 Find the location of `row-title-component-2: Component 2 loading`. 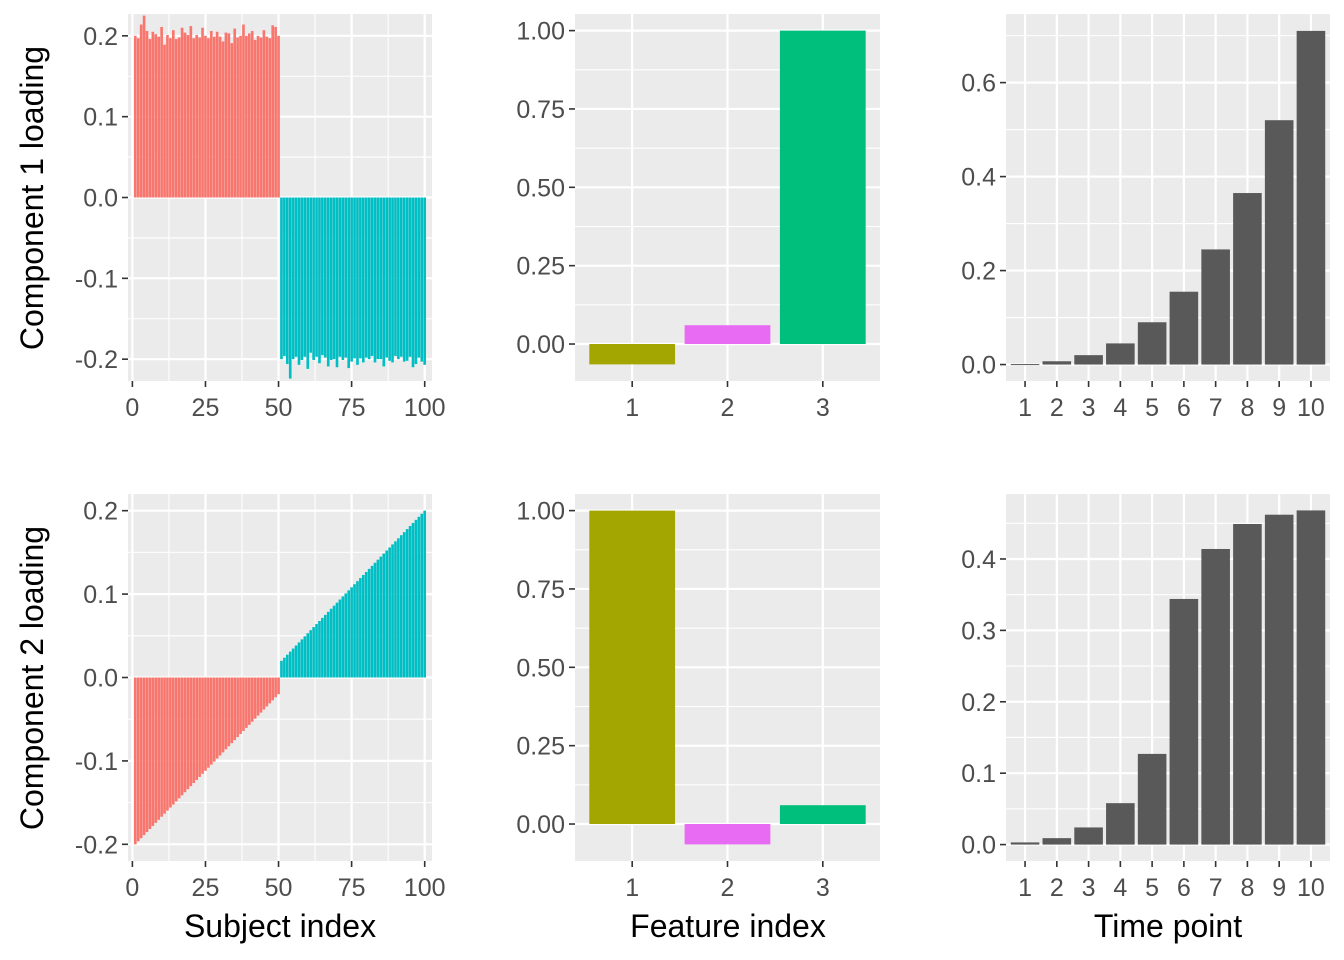

row-title-component-2: Component 2 loading is located at coordinates (32, 678).